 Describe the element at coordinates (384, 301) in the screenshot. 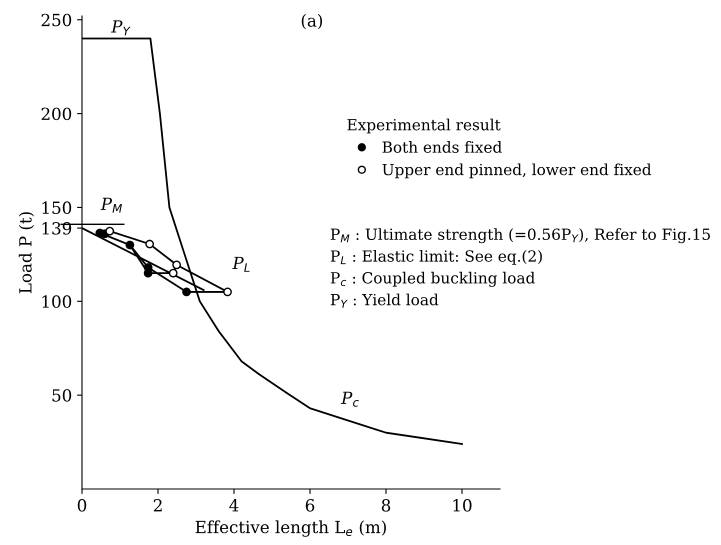

I see `annotation: P$_{Y}$ : Yield load` at that location.